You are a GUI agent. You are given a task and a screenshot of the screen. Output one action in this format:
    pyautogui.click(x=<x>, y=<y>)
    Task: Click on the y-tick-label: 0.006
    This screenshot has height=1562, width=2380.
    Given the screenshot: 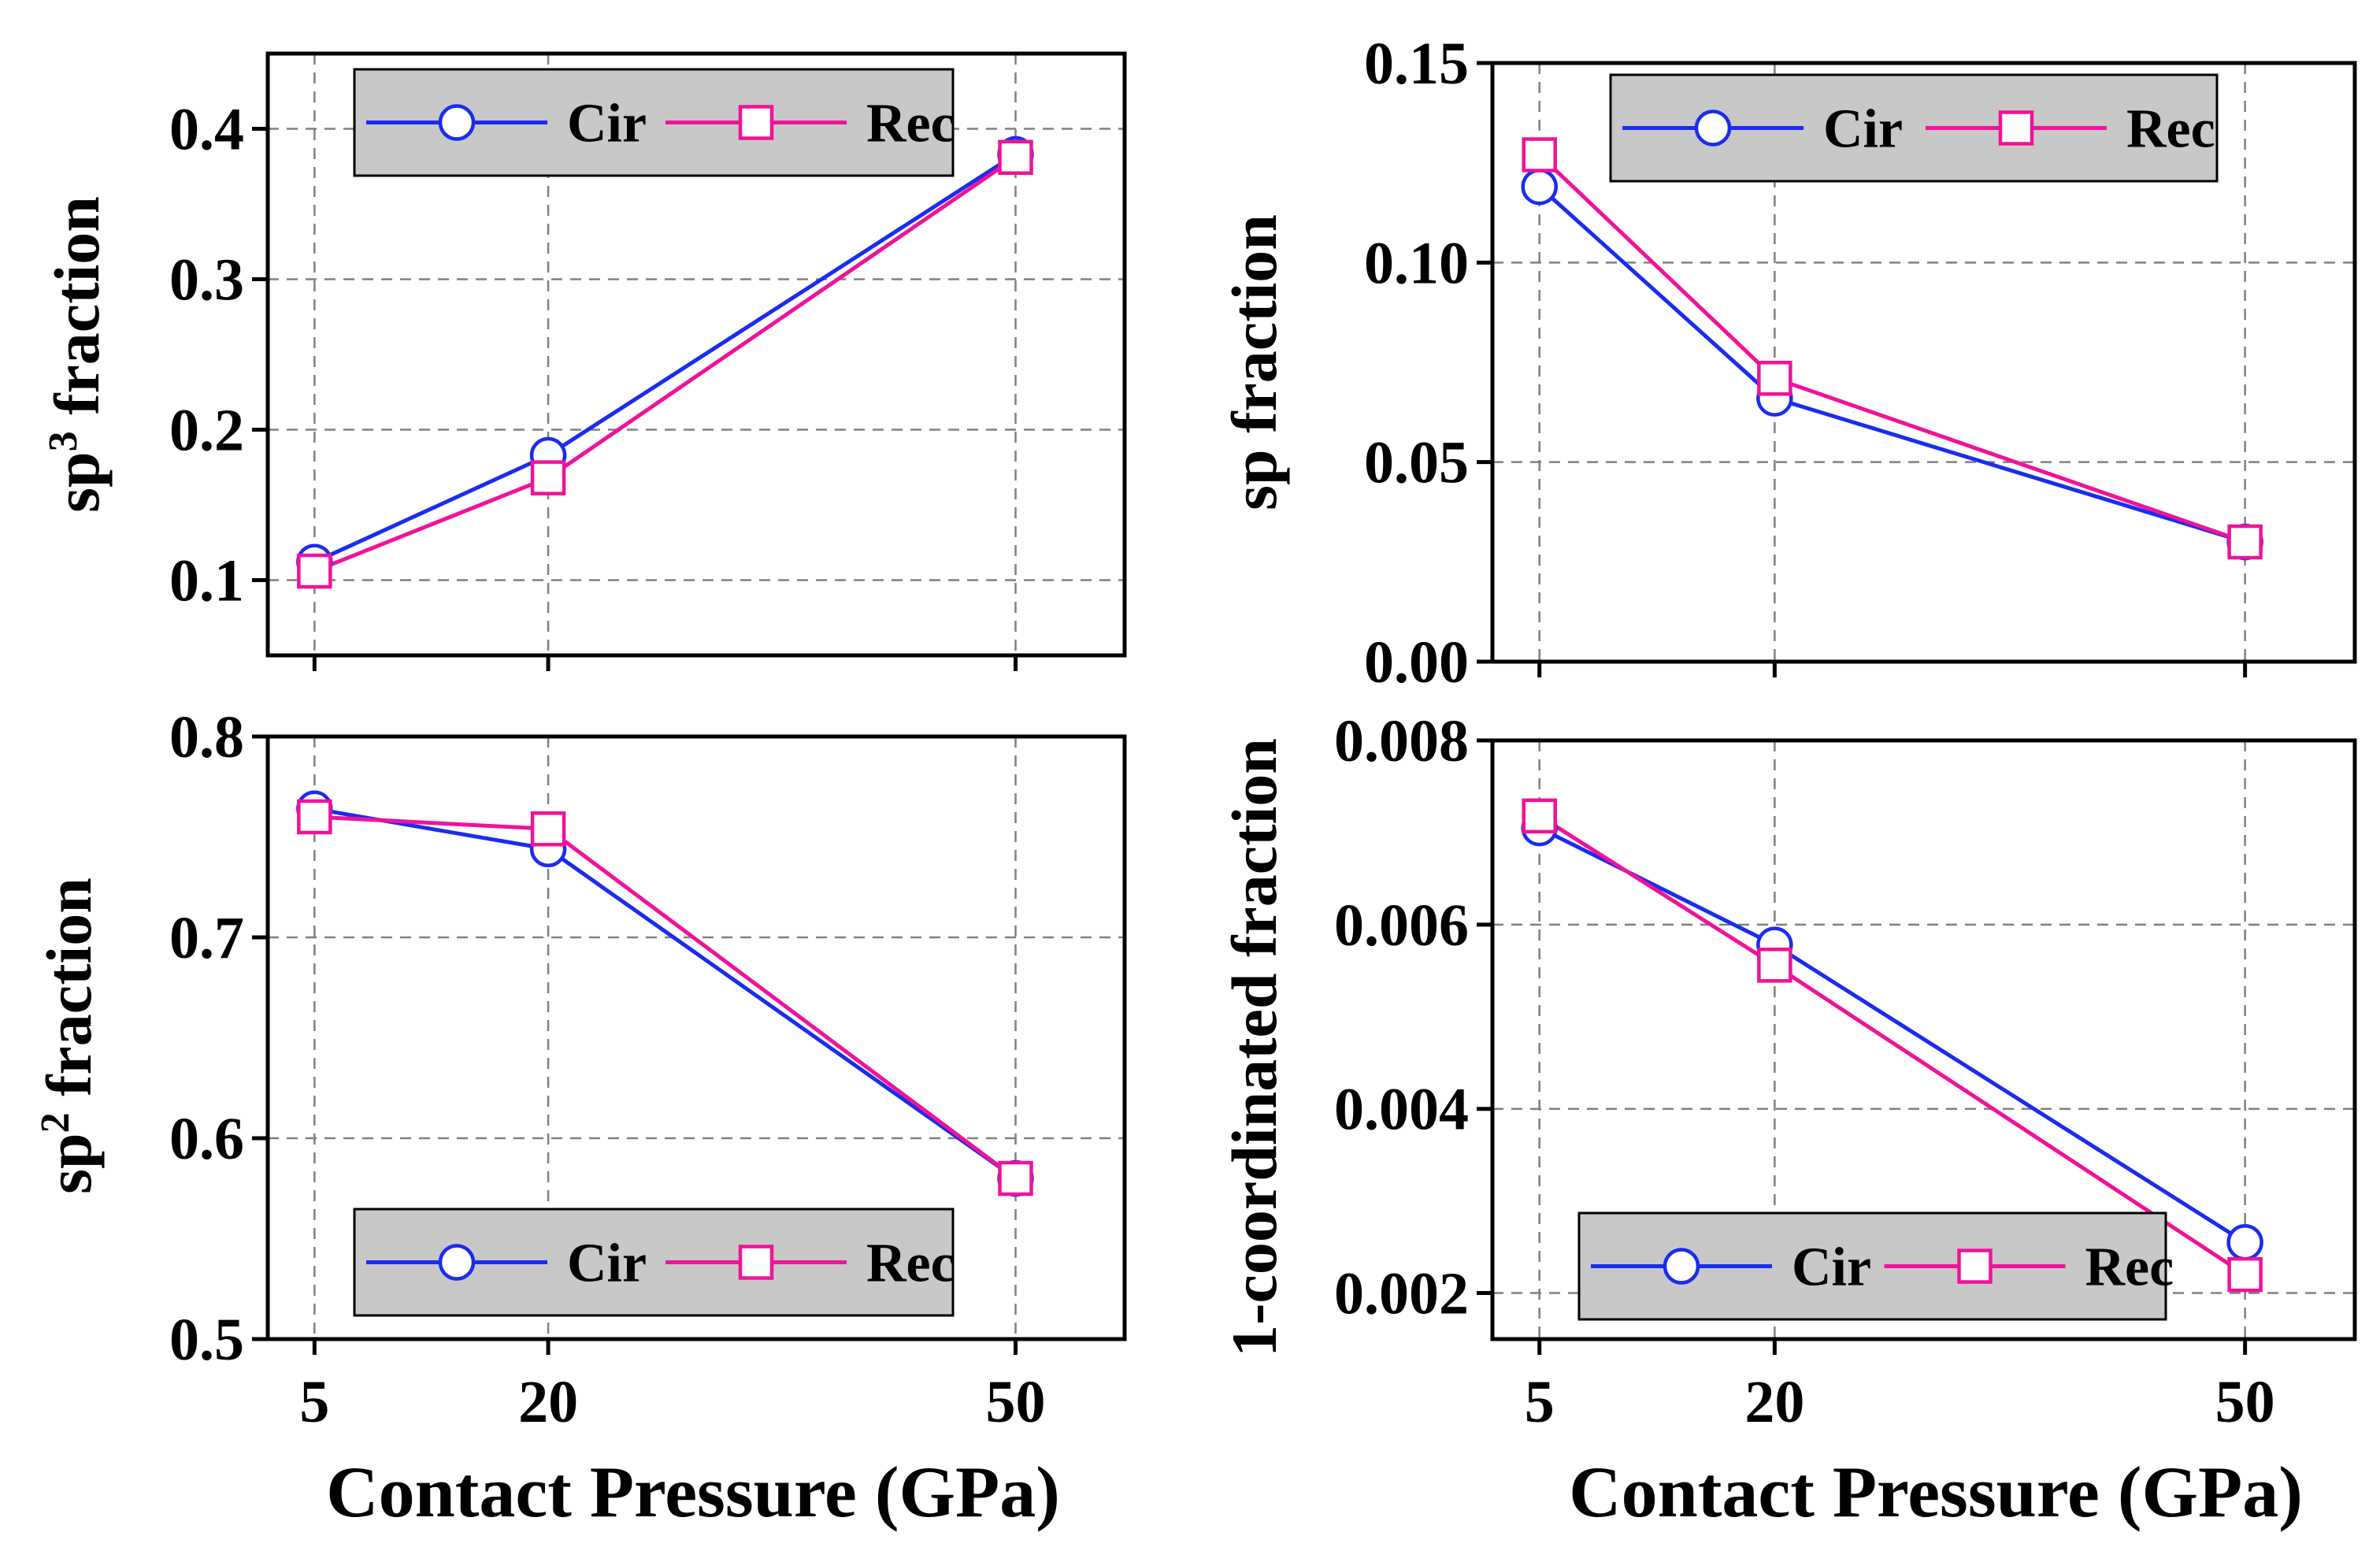 What is the action you would take?
    pyautogui.click(x=1401, y=926)
    